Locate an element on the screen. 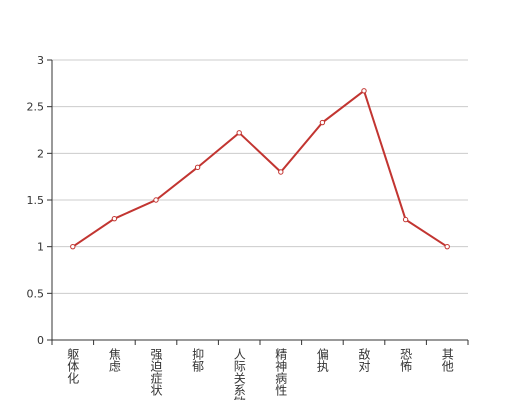 This screenshot has height=400, width=520. y-tick-label: 1.5 is located at coordinates (36, 200).